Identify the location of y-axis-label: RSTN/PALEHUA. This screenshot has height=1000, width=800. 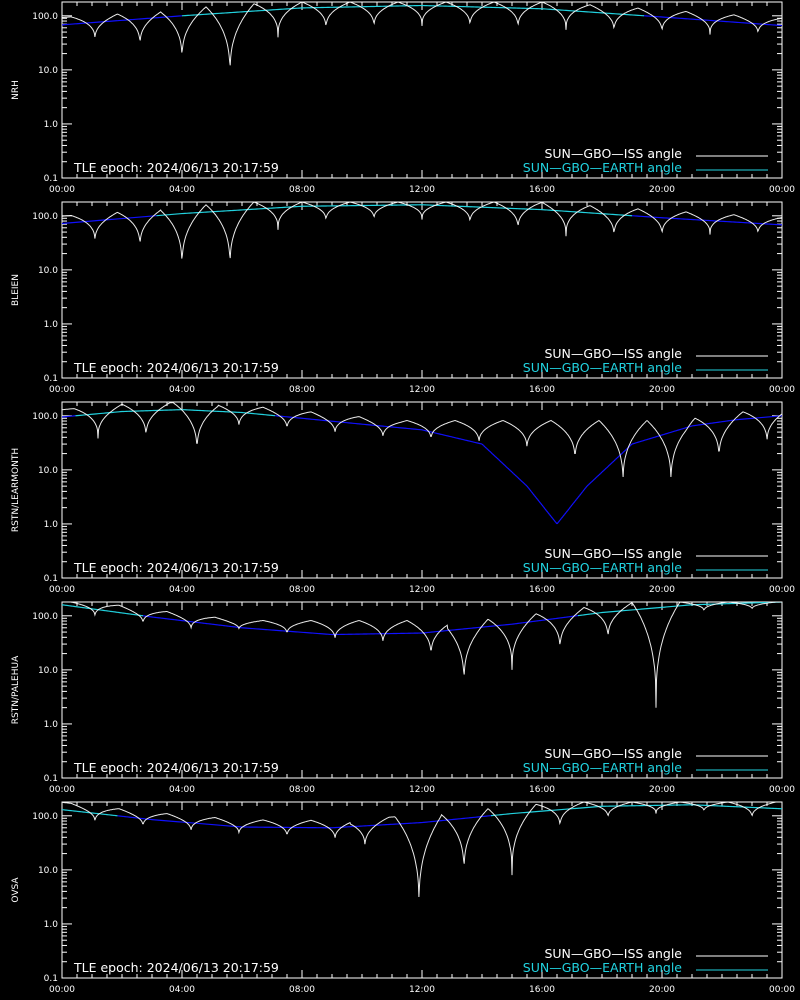
(16, 689).